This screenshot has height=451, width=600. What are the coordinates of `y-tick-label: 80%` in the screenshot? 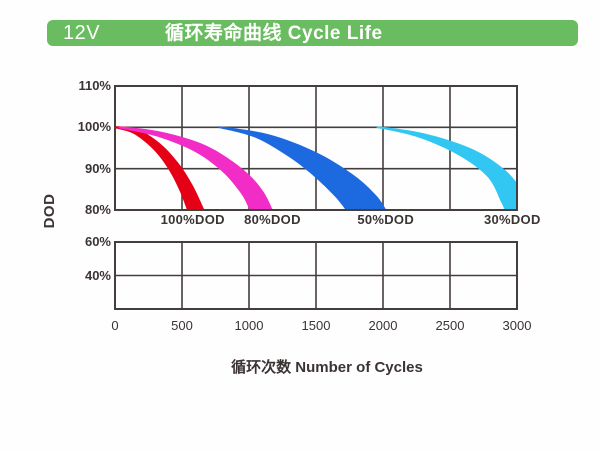 It's located at (97, 209).